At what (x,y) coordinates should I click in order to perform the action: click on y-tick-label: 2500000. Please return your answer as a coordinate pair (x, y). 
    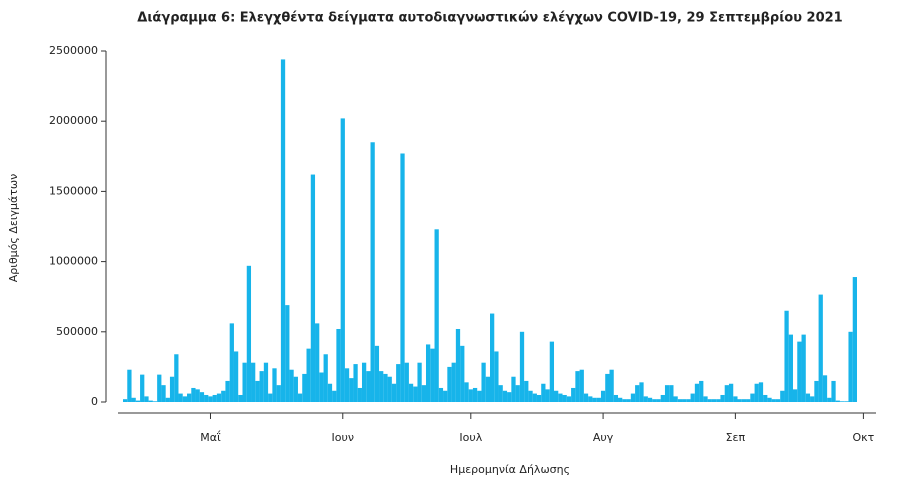
    Looking at the image, I should click on (73, 50).